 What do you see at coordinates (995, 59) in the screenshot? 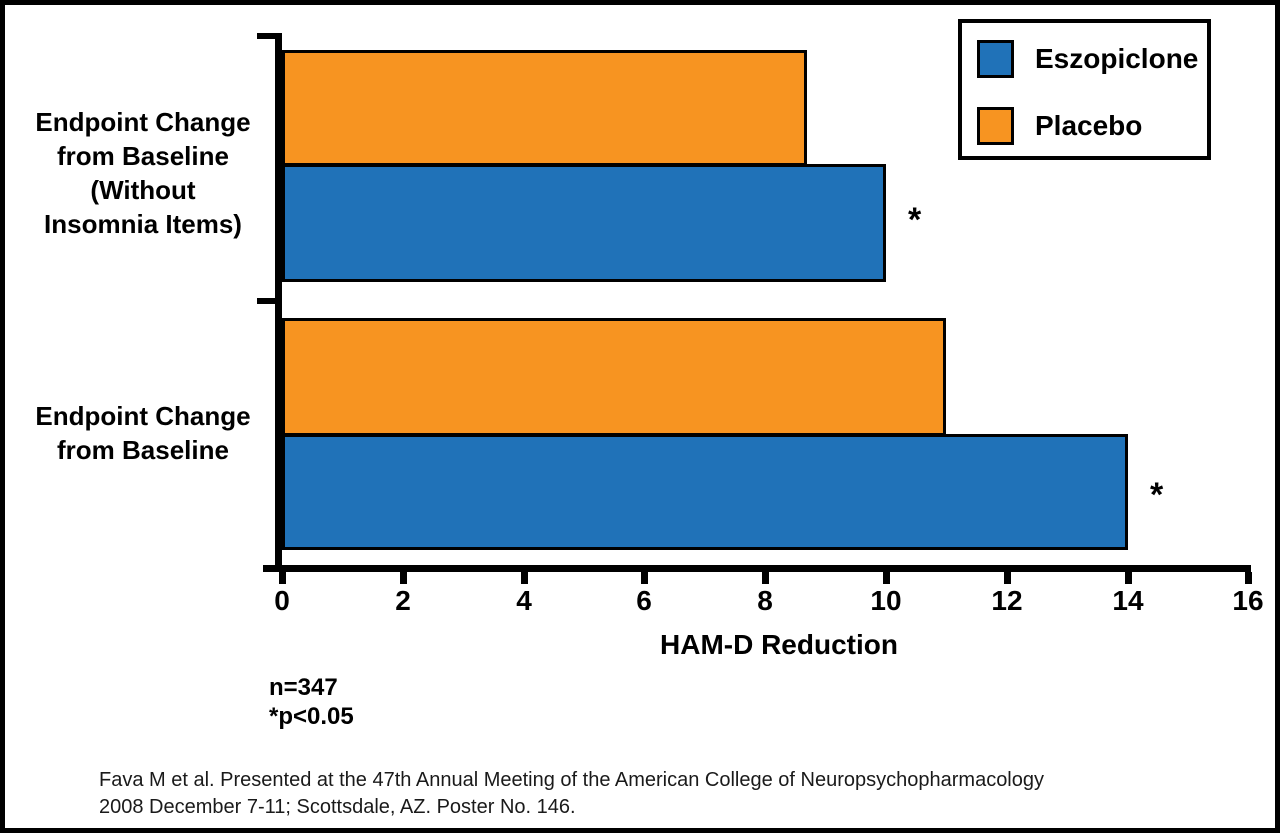
I see `legend-swatch-eszopiclone` at bounding box center [995, 59].